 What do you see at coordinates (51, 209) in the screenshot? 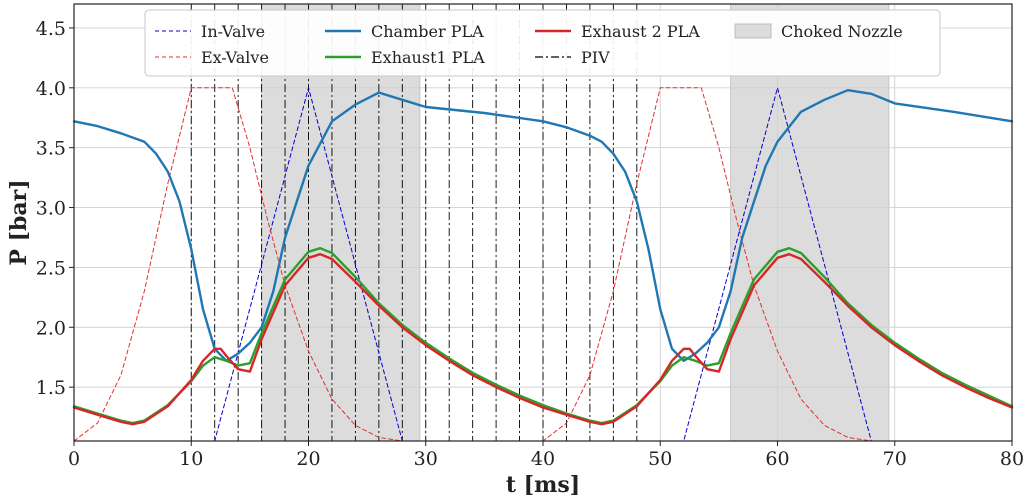
I see `y-tick-label-3: 3.0` at bounding box center [51, 209].